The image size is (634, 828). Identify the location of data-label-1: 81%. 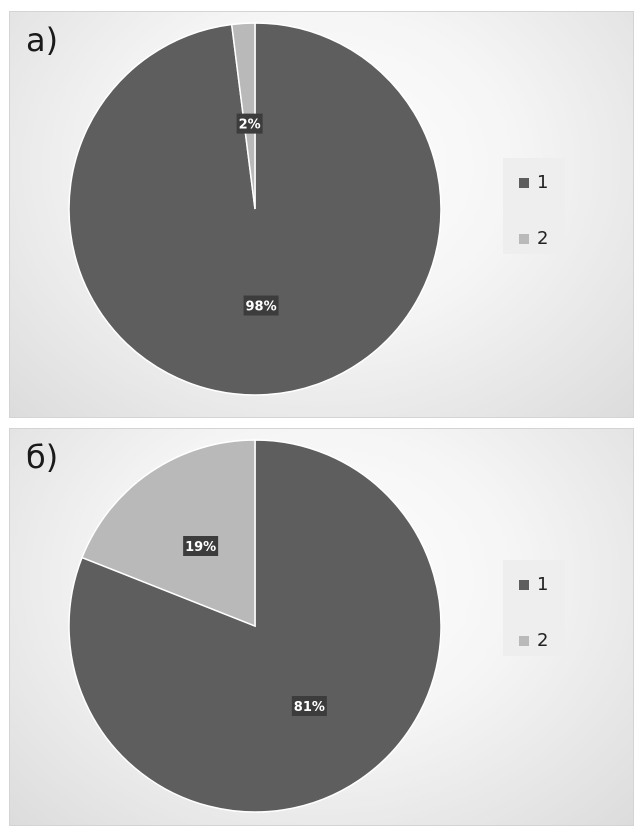
(309, 705).